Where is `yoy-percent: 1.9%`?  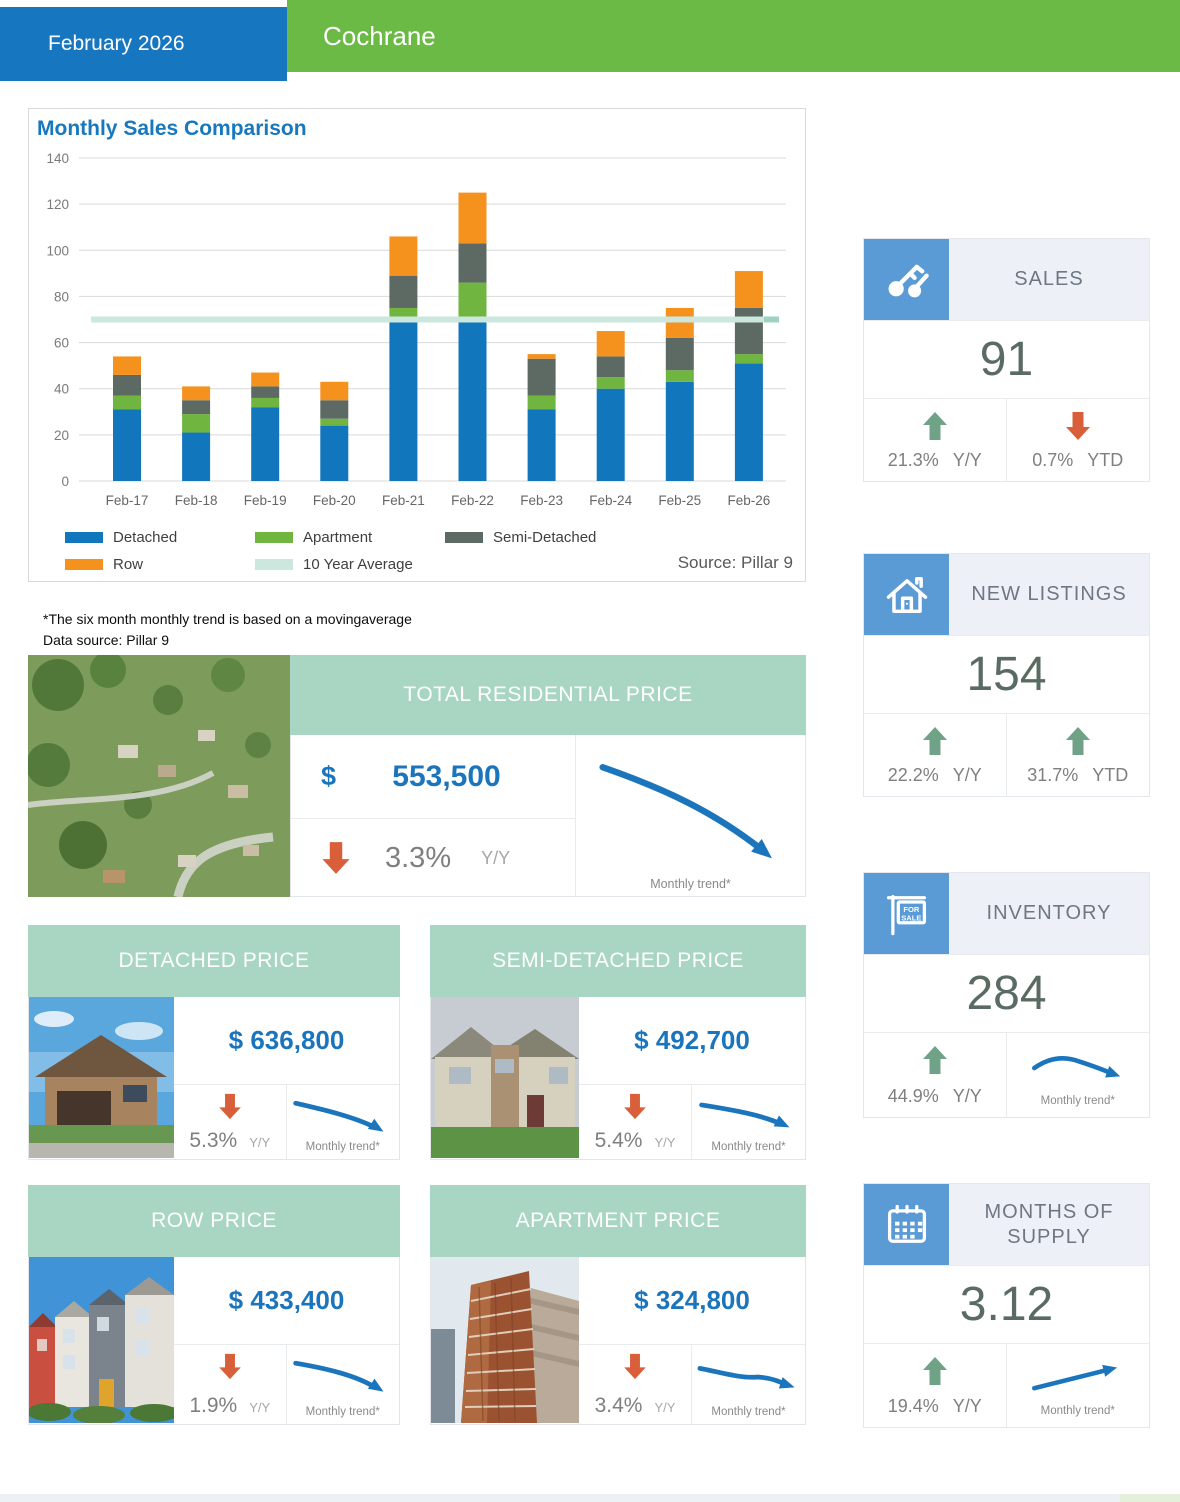
yoy-percent: 1.9% is located at coordinates (213, 1405).